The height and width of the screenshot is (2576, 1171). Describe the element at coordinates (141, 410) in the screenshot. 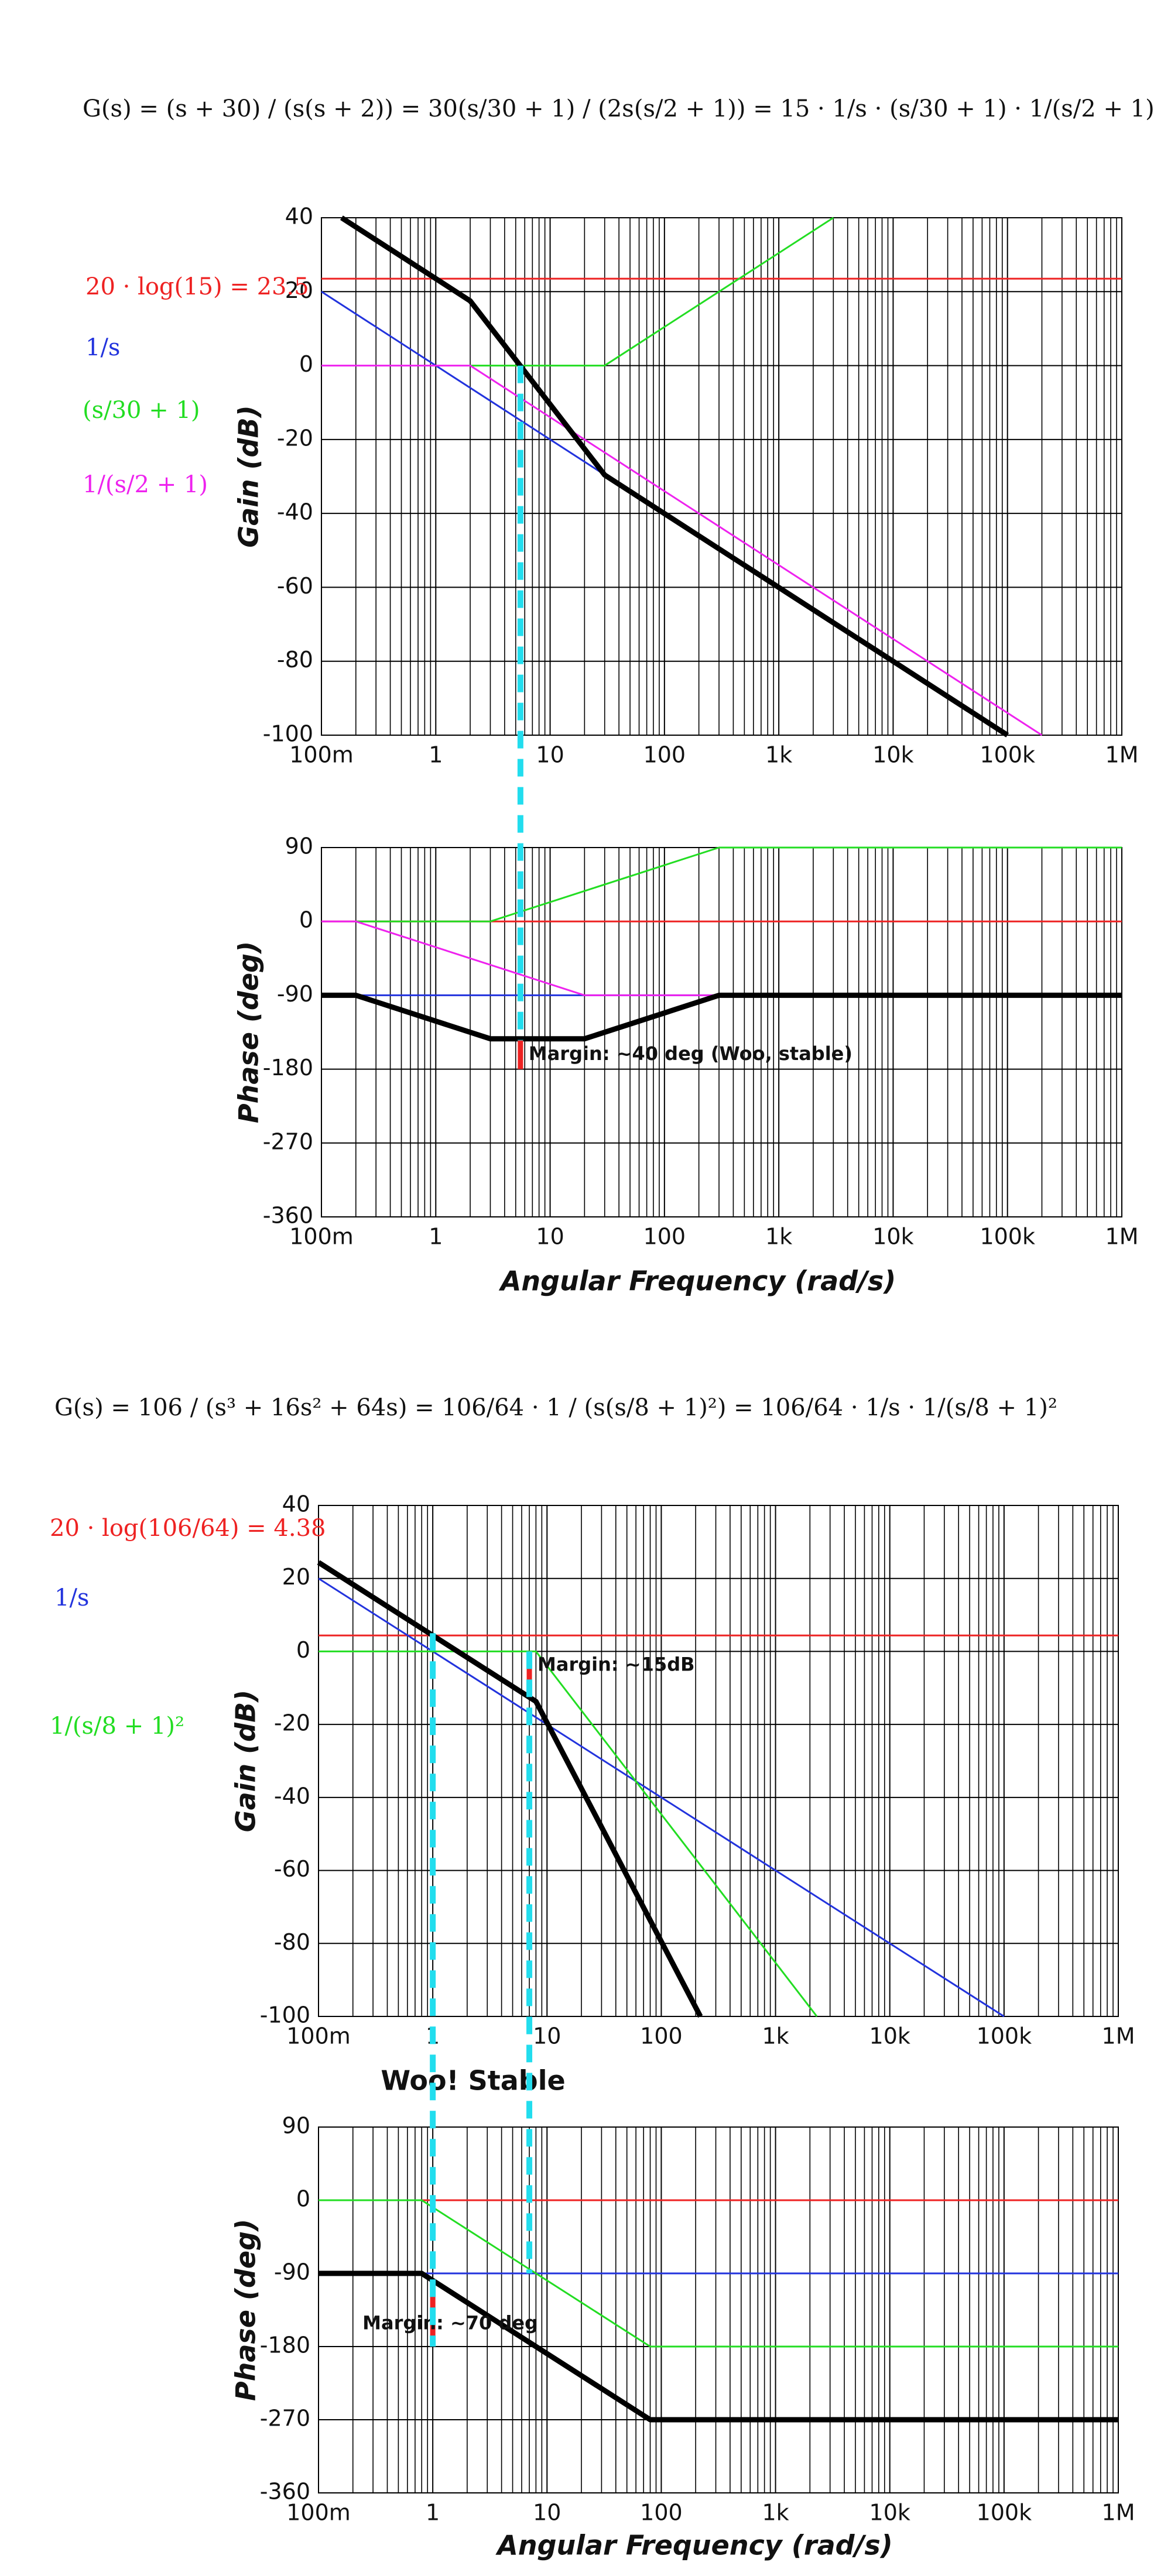

I see `series-label: (s/30 + 1)` at that location.